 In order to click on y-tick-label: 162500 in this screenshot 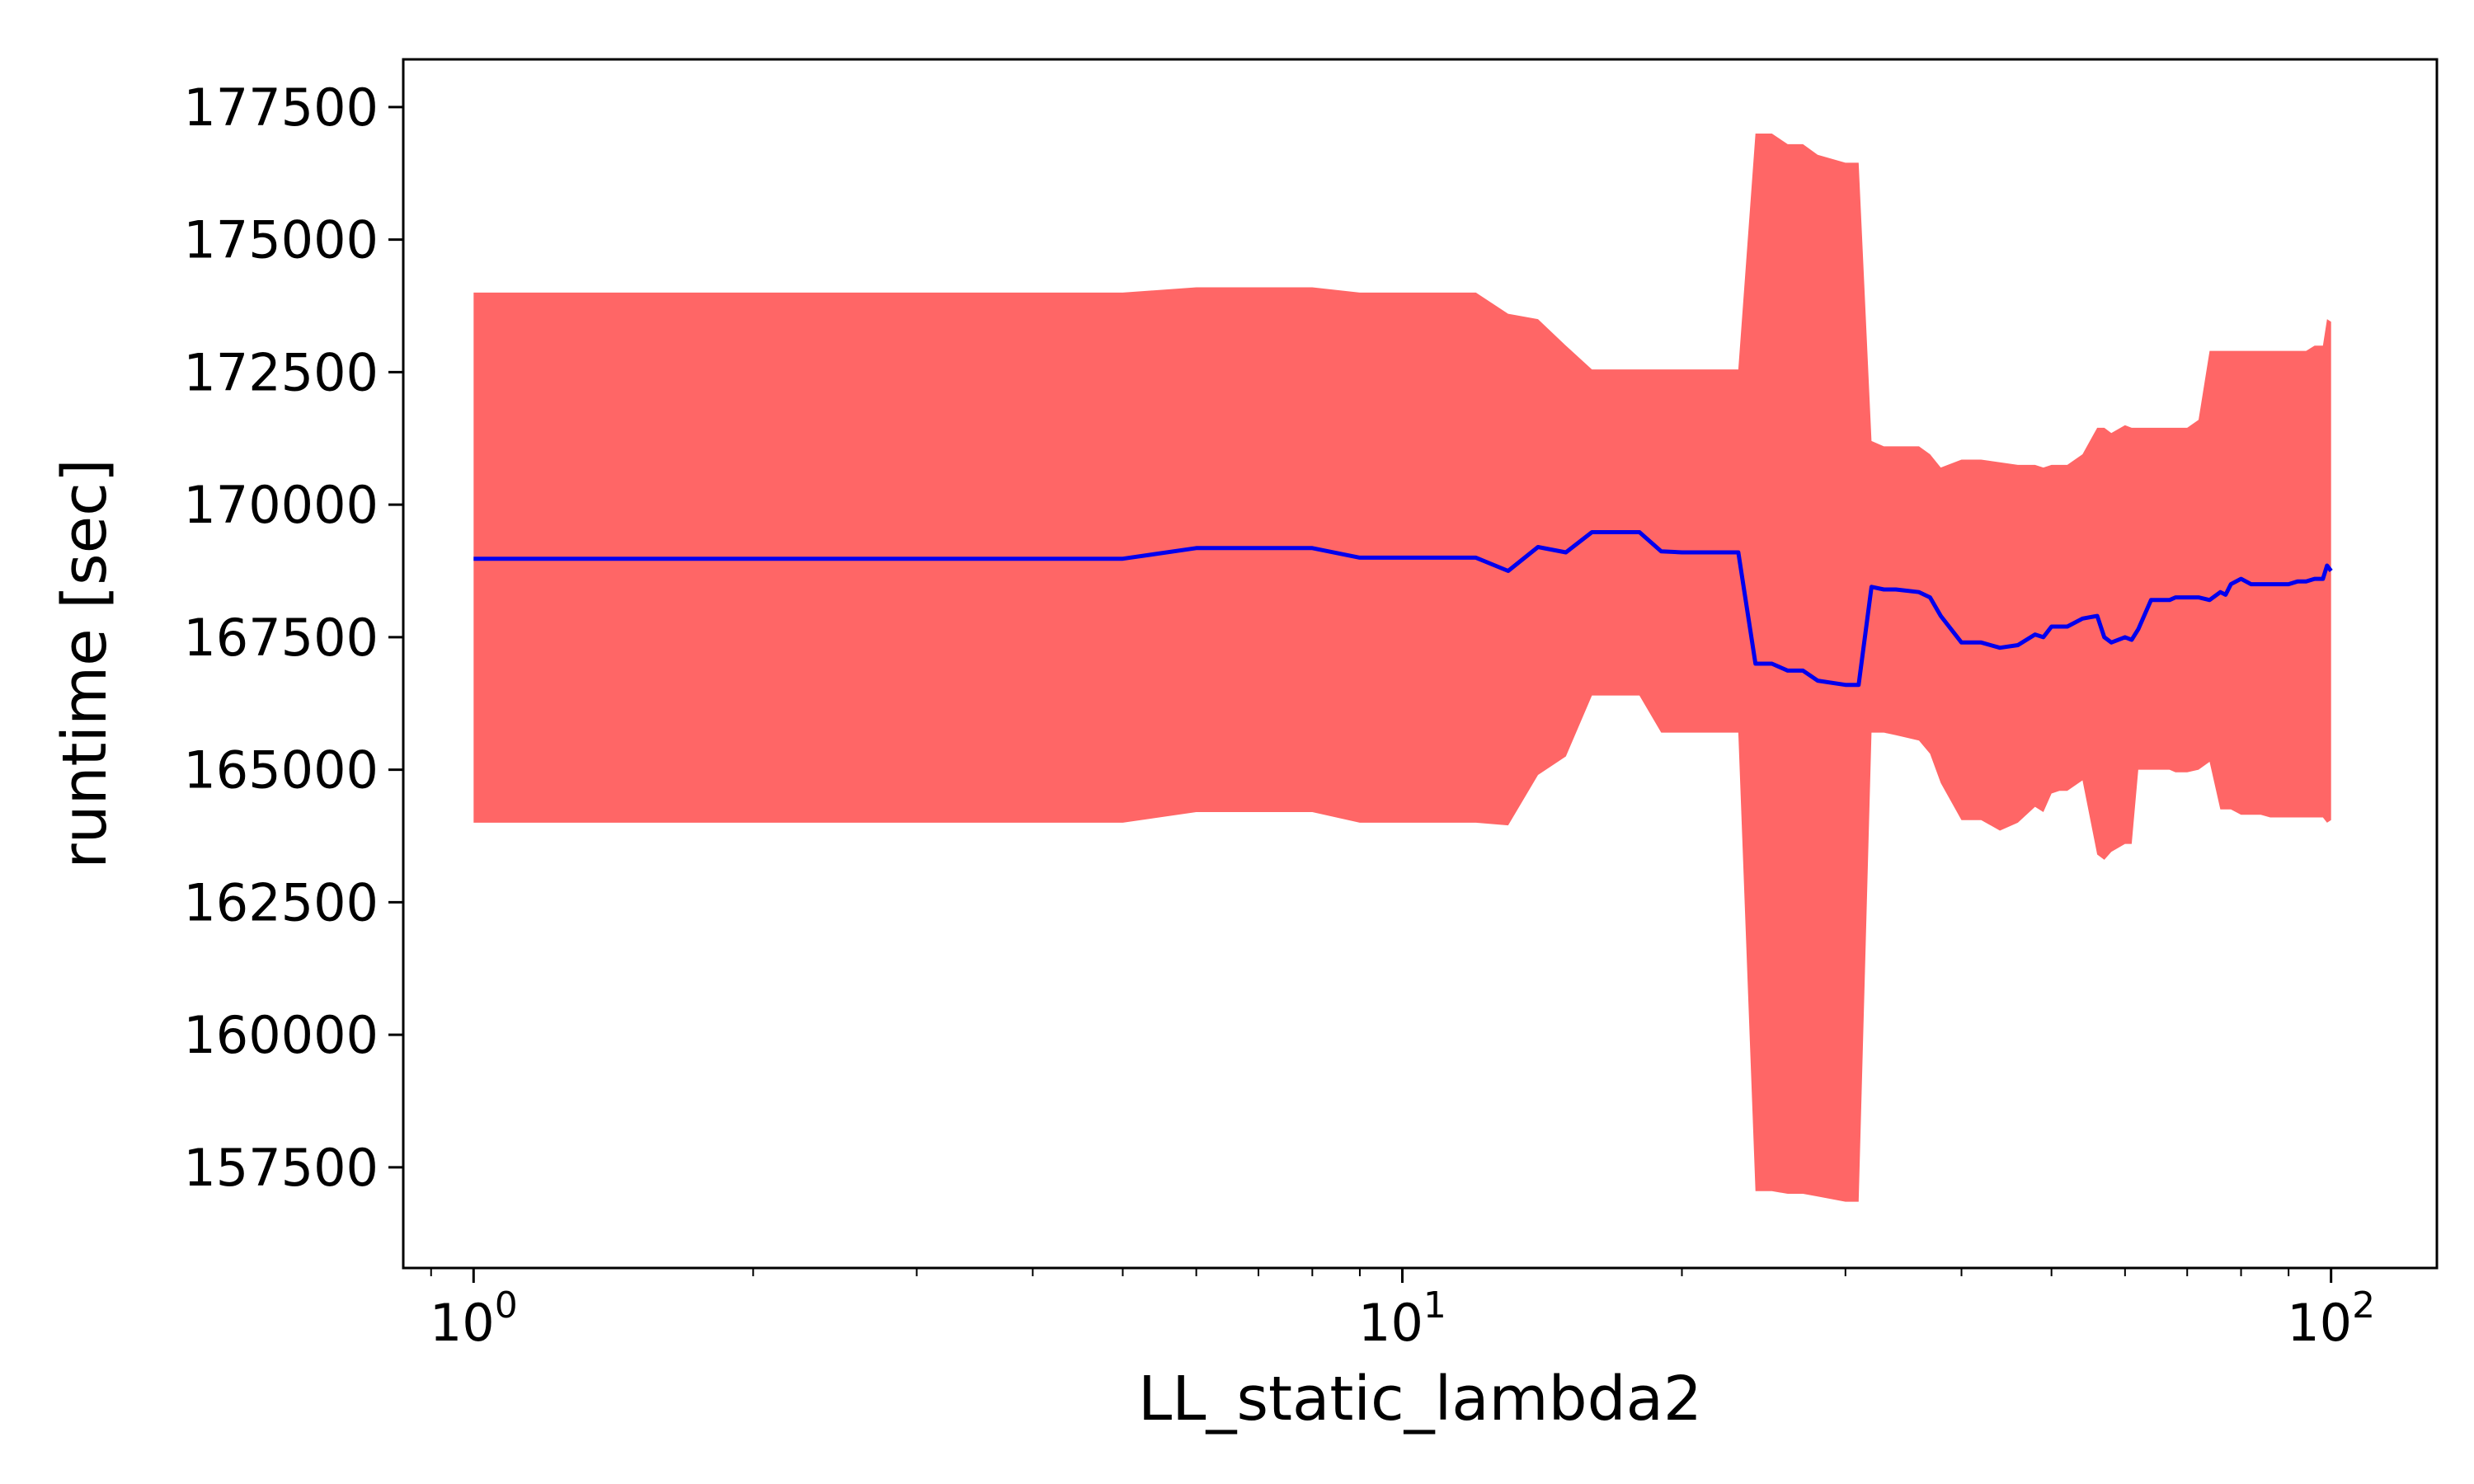, I will do `click(281, 902)`.